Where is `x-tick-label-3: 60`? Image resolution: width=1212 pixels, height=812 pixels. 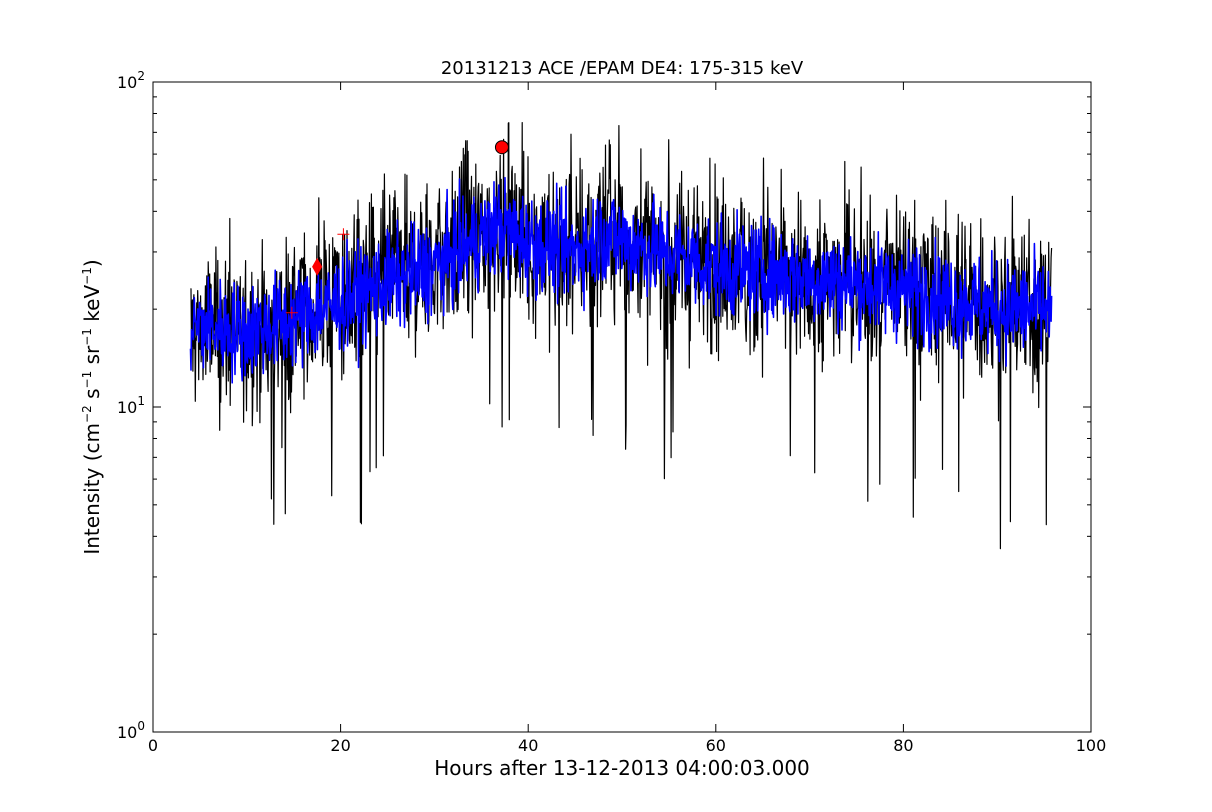
x-tick-label-3: 60 is located at coordinates (716, 745).